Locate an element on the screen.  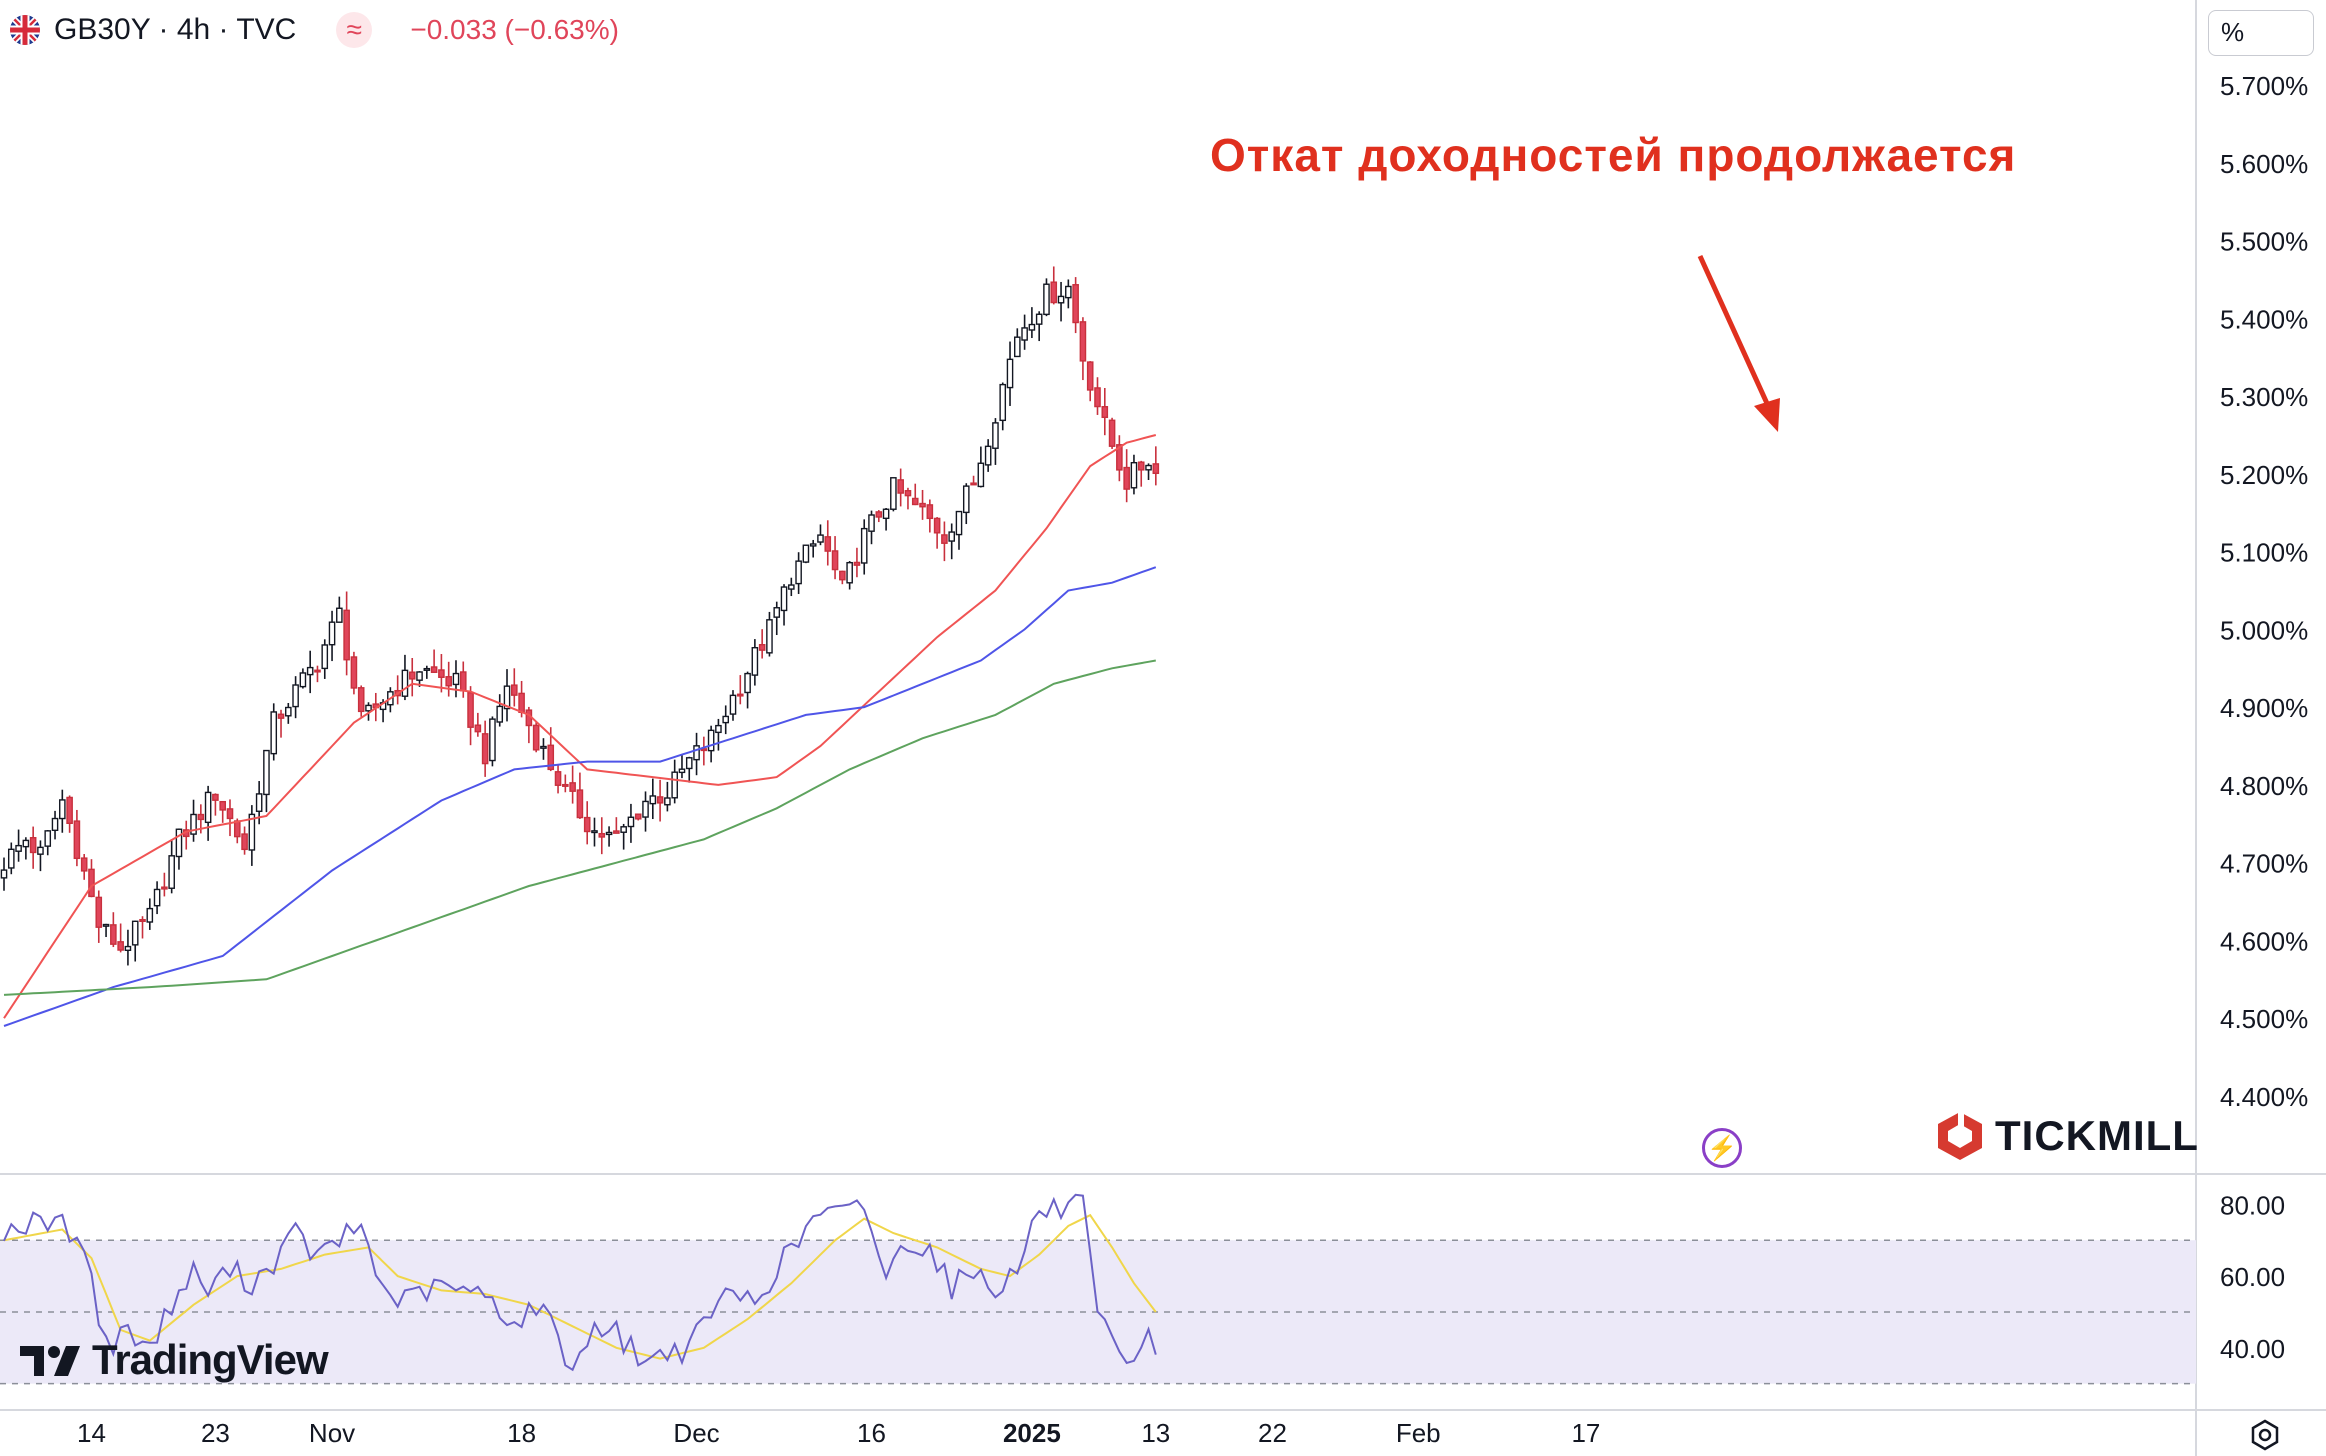
percent-scale-button: % is located at coordinates (2261, 33).